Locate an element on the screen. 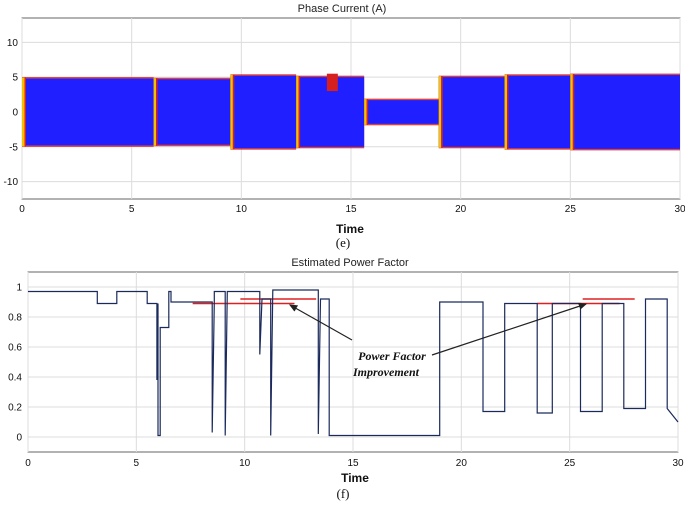 This screenshot has height=506, width=685. y-tick-label: 0.8 is located at coordinates (15, 318).